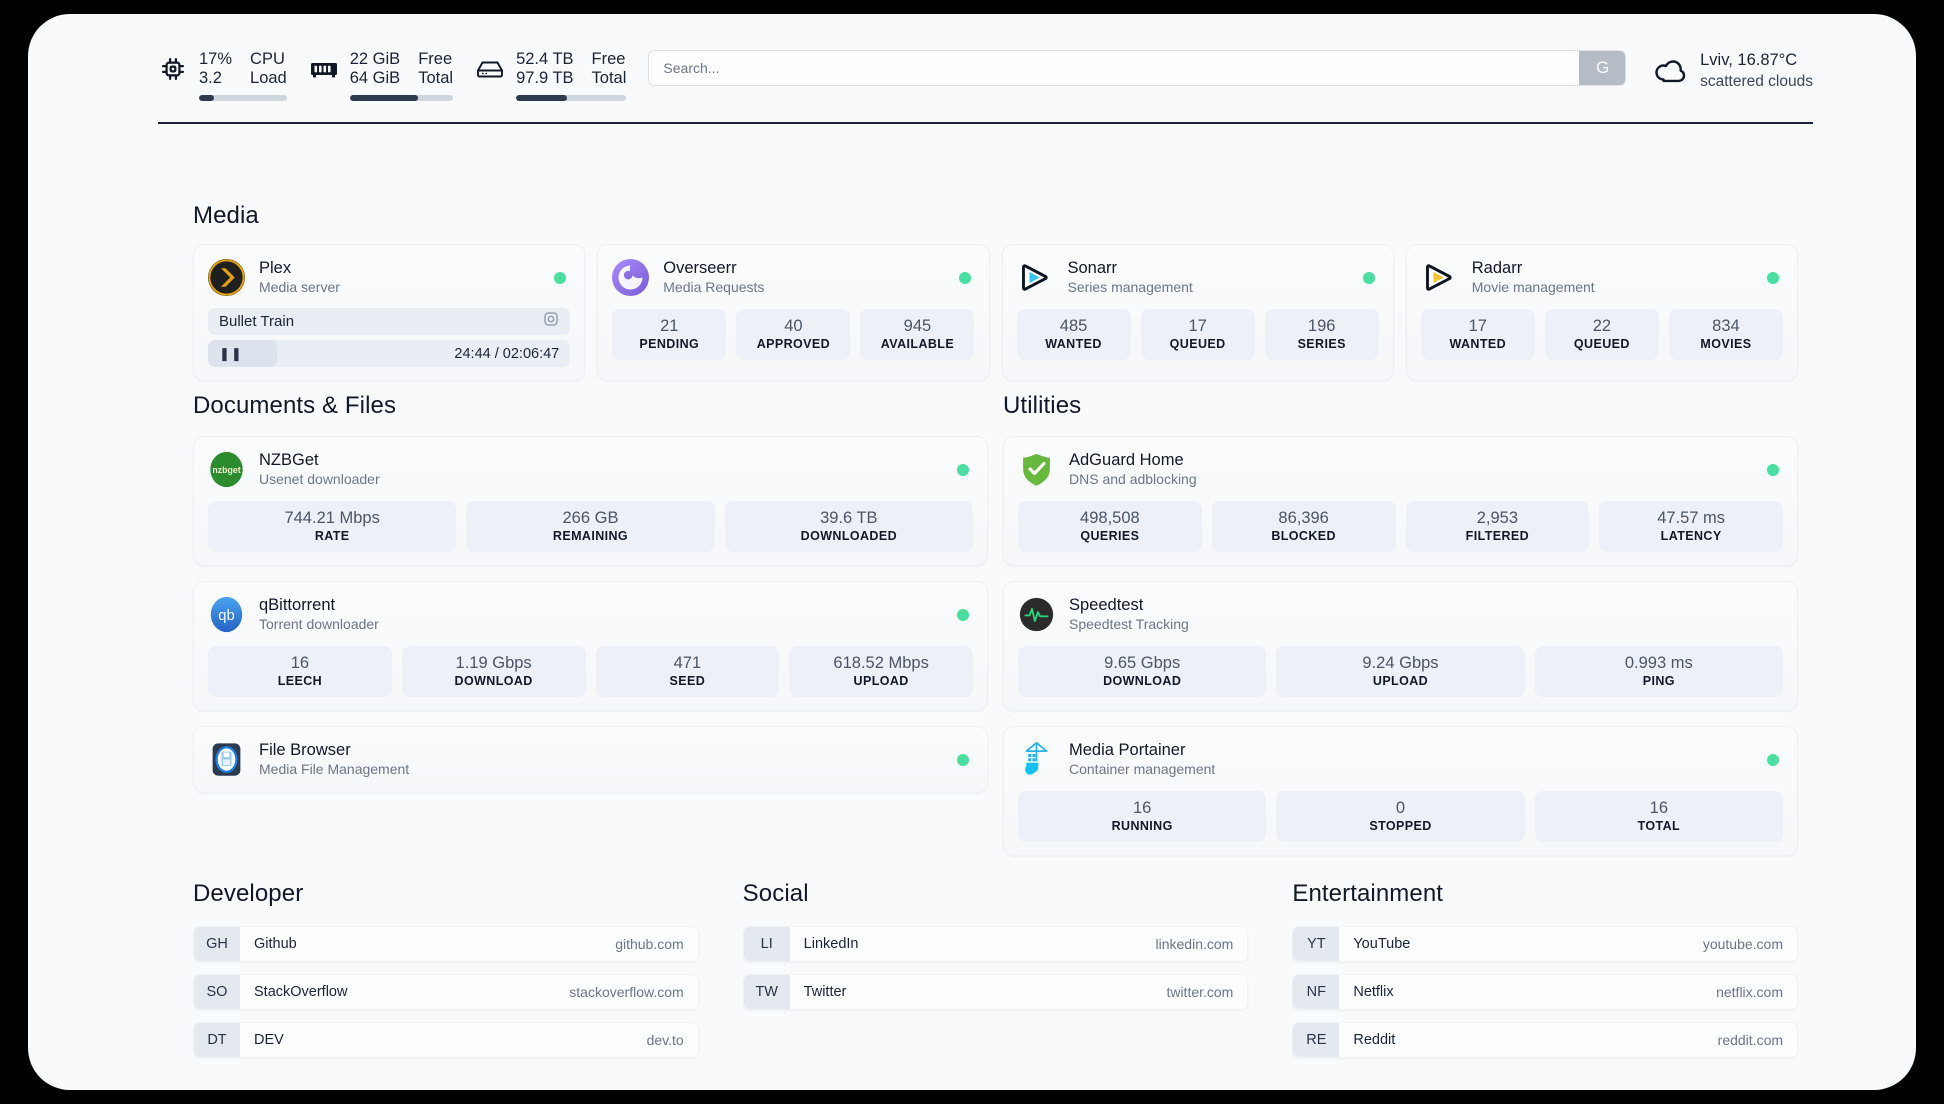  I want to click on now-playing-progress: ❚❚ 24:44 / 02:06:47, so click(389, 353).